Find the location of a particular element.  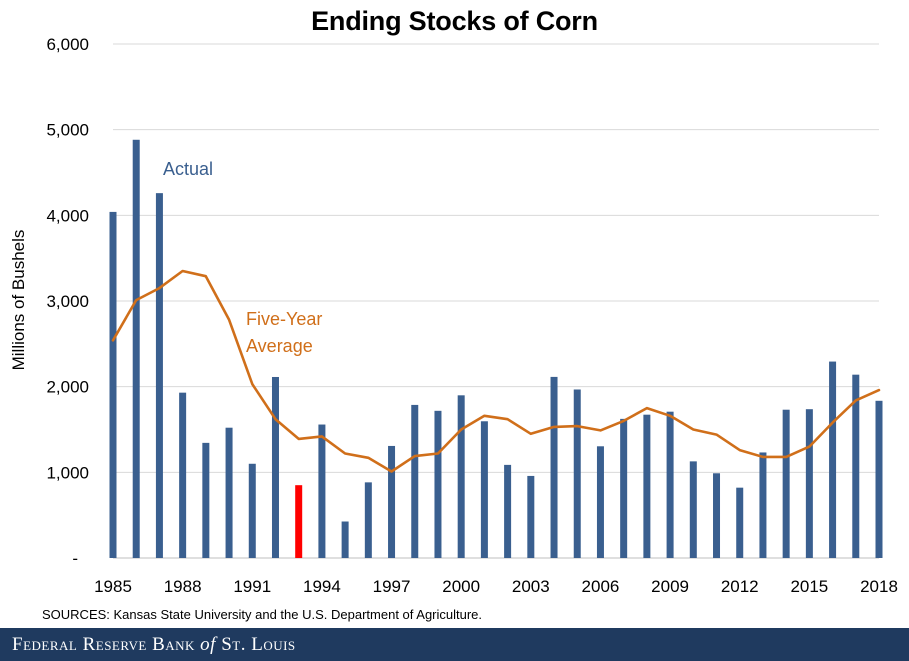

footer-brand-of: of is located at coordinates (208, 644).